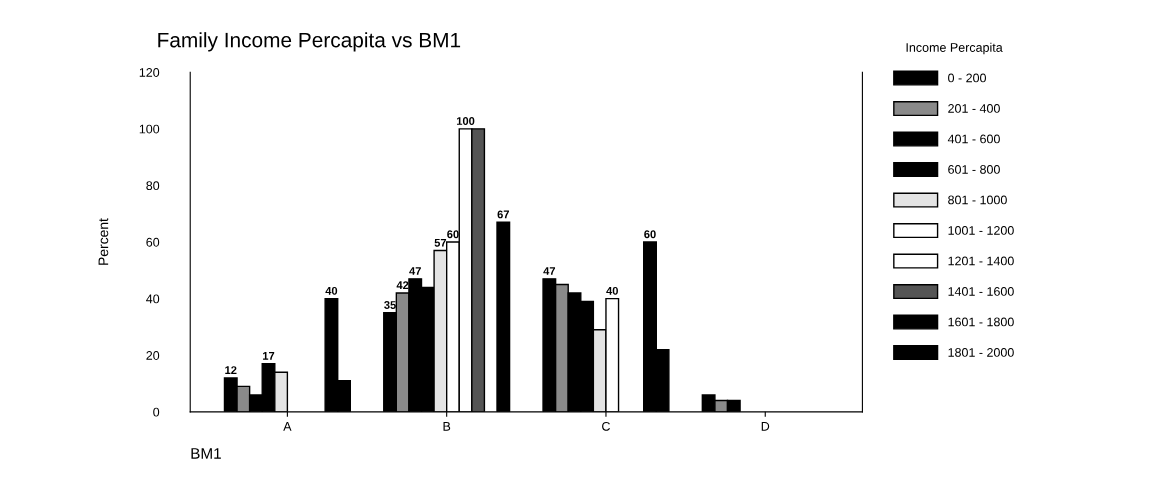  I want to click on y-axis-title: Percent, so click(103, 241).